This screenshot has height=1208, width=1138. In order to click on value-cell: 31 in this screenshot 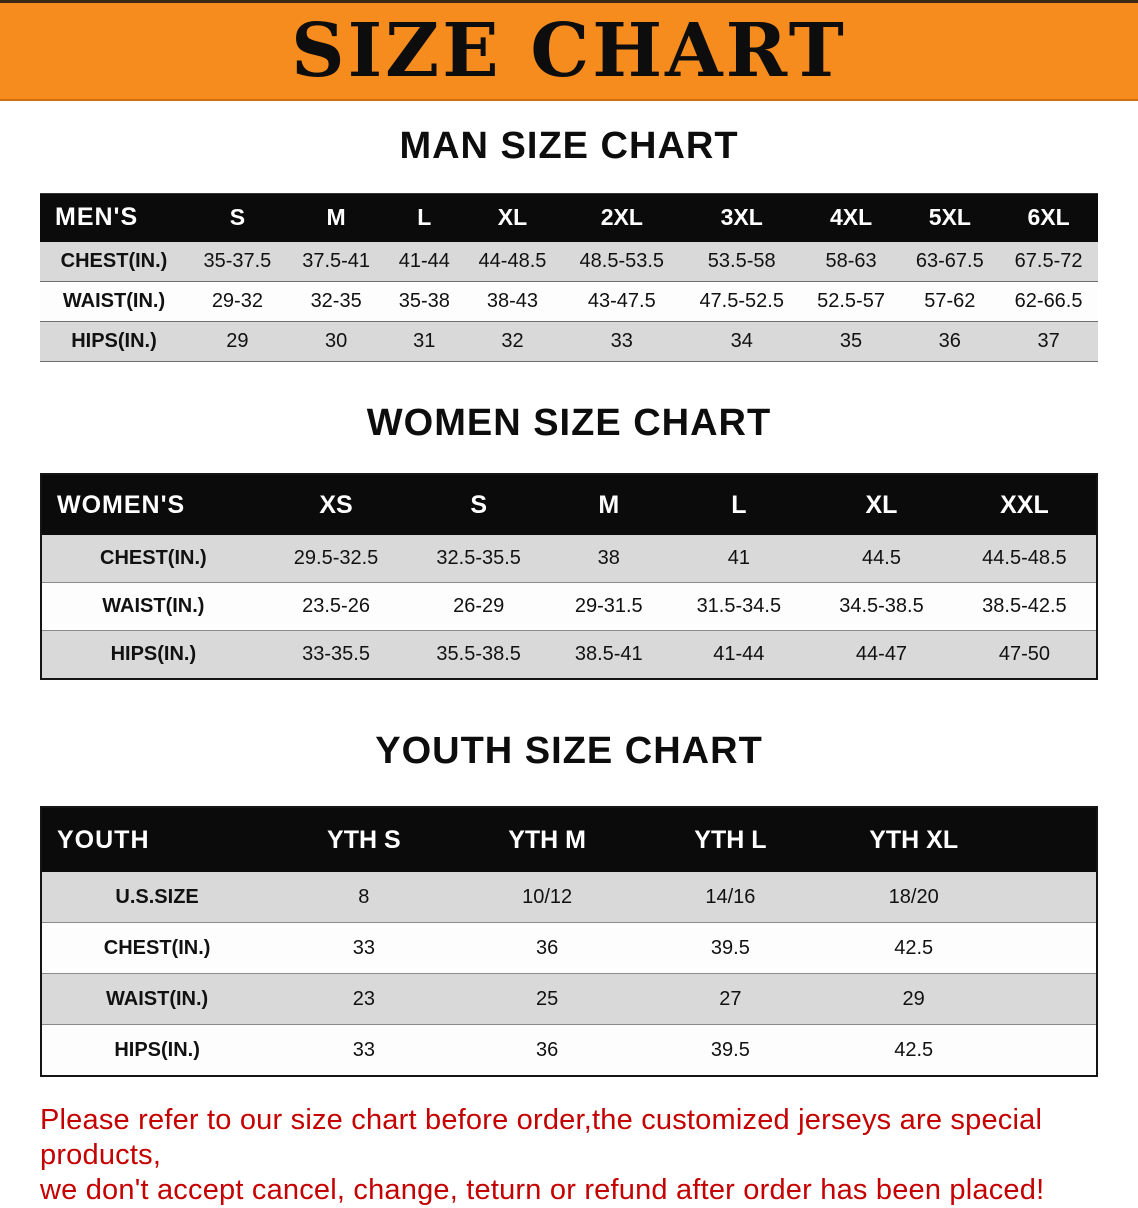, I will do `click(424, 341)`.